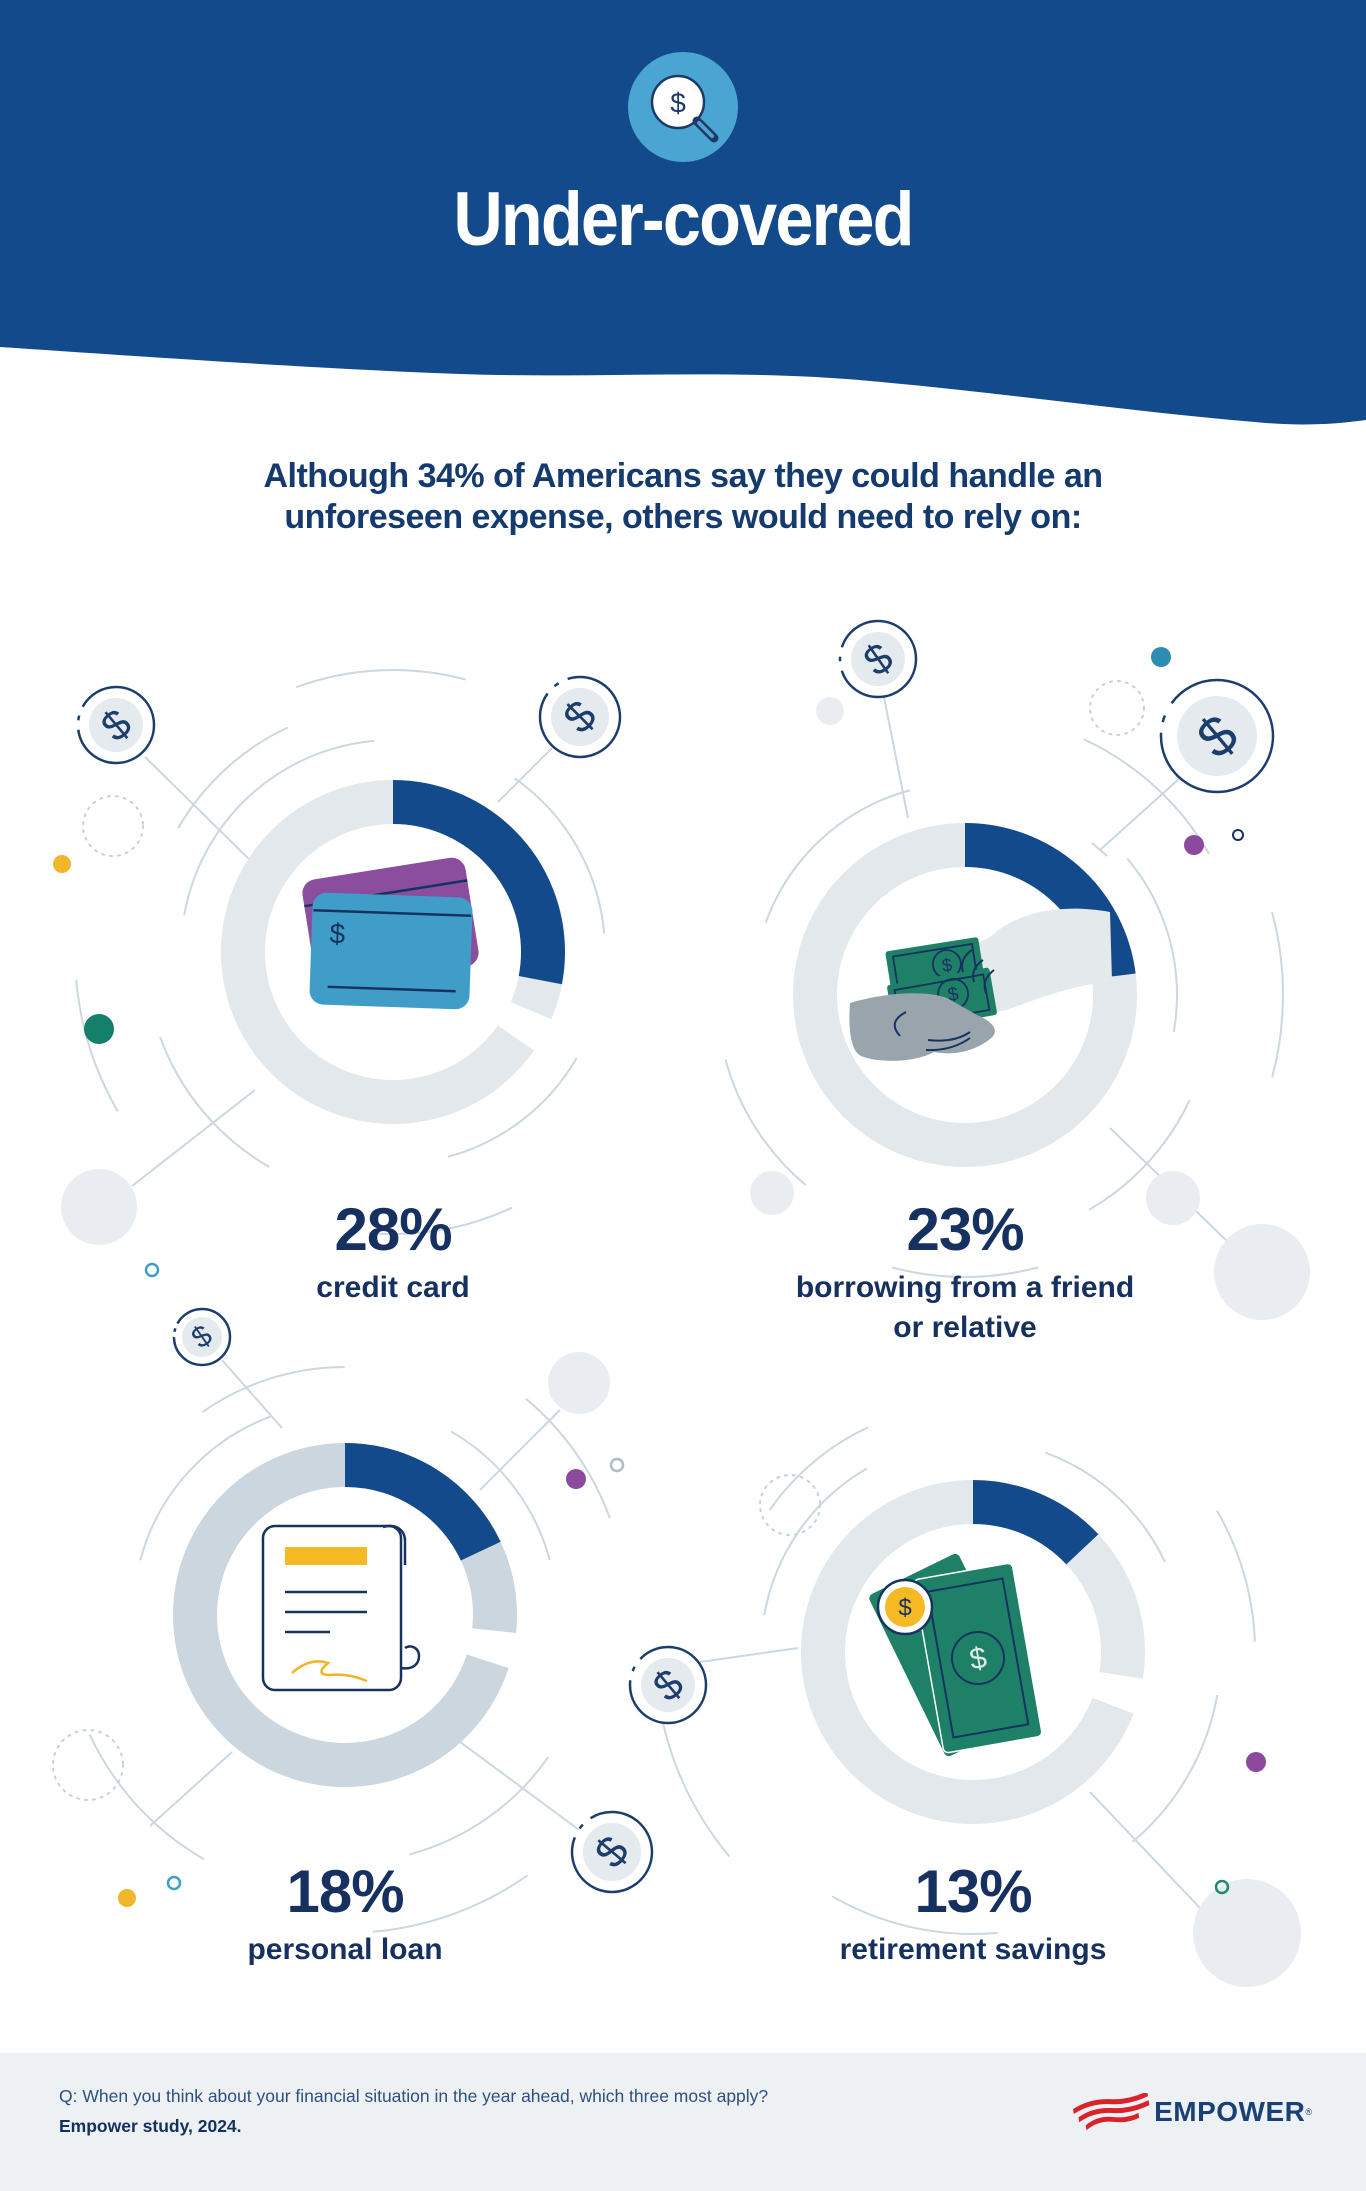 Image resolution: width=1366 pixels, height=2191 pixels. Describe the element at coordinates (683, 219) in the screenshot. I see `page-title: Under-covered` at that location.